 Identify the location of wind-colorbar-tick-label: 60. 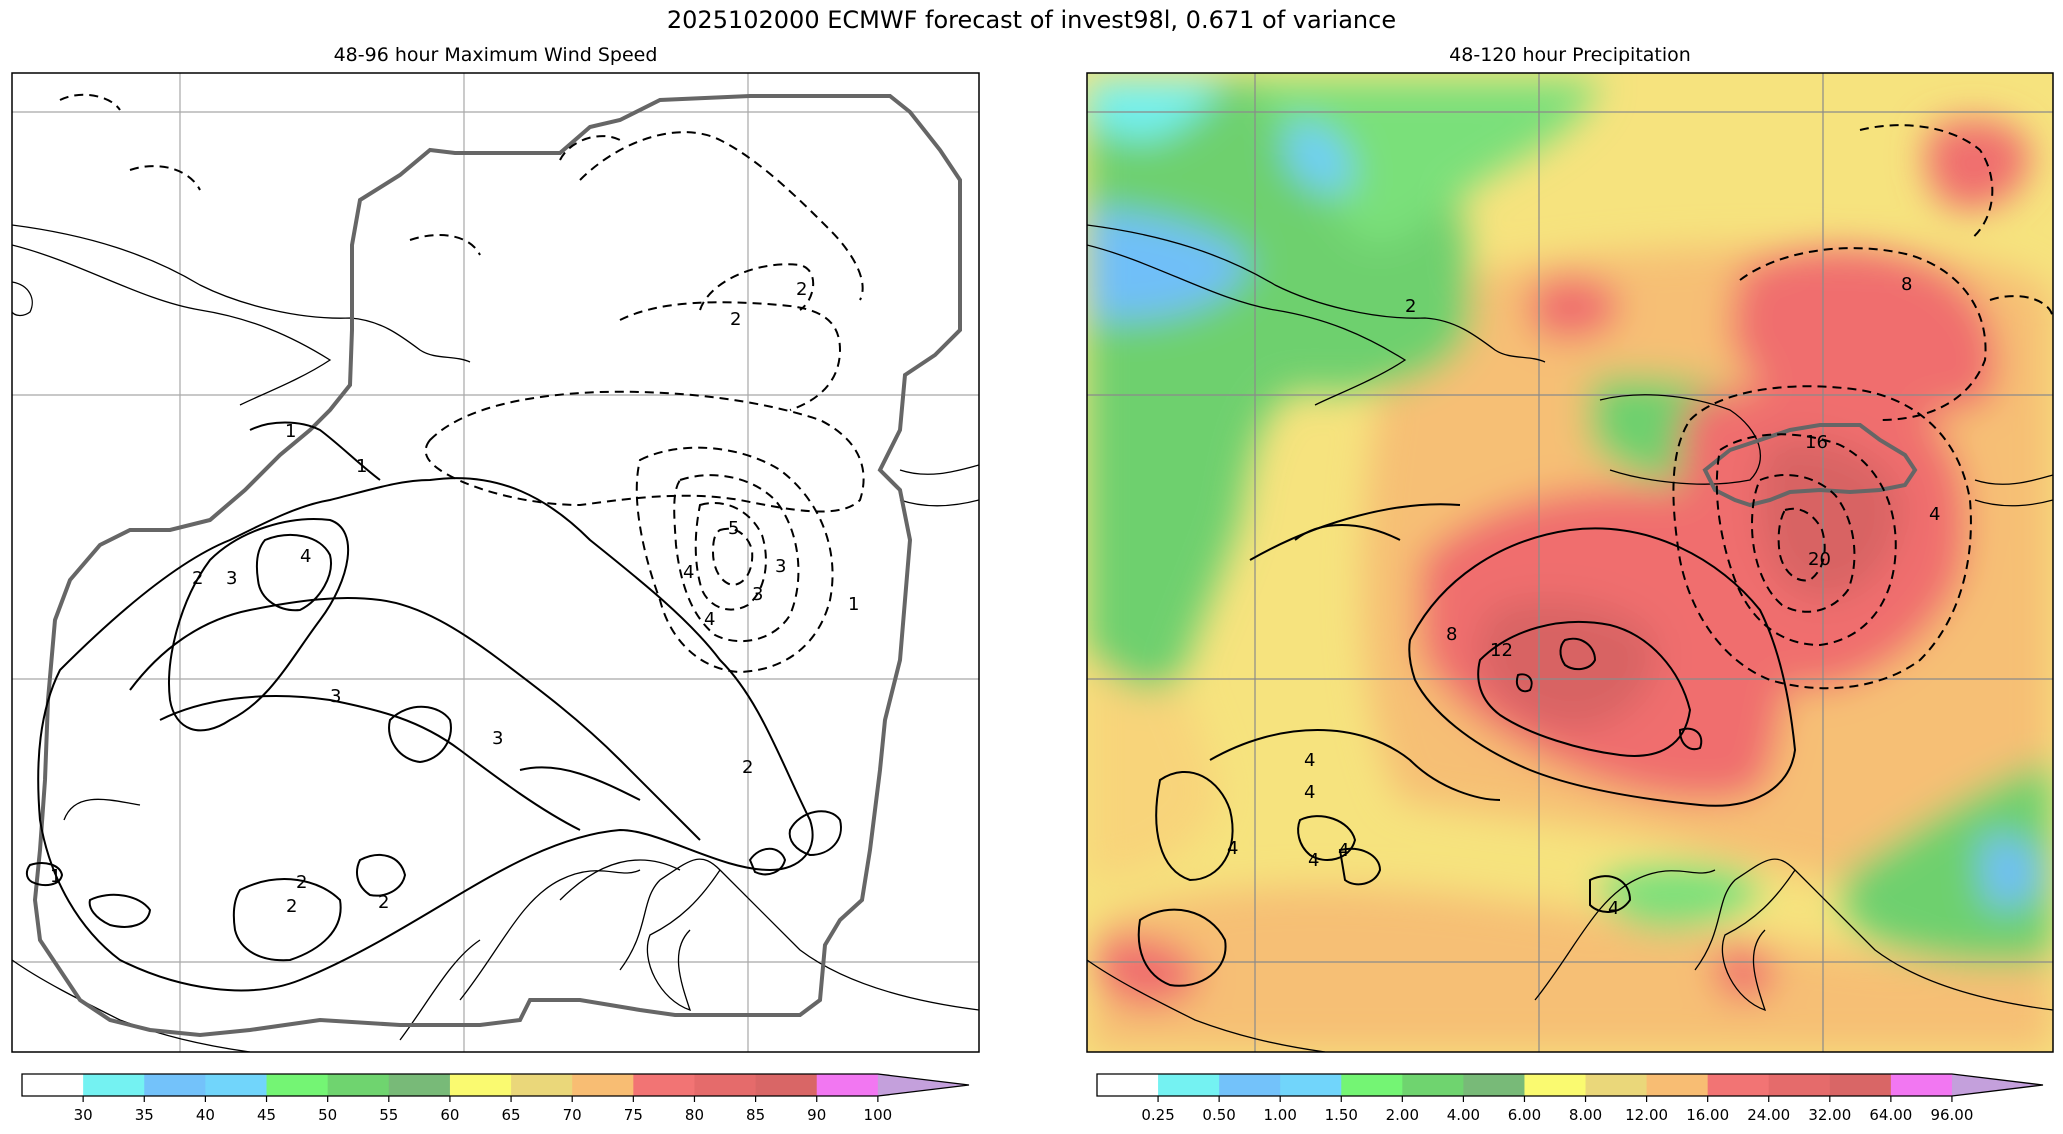
(449, 1115).